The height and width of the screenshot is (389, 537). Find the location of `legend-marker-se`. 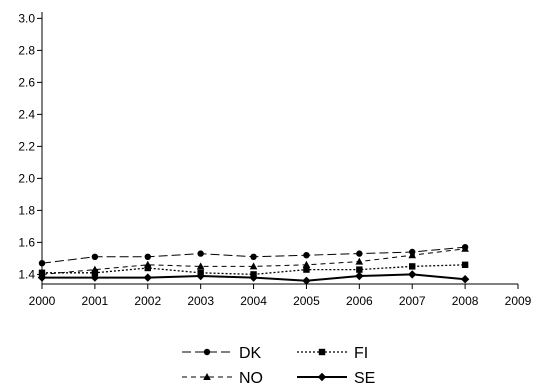

legend-marker-se is located at coordinates (322, 377).